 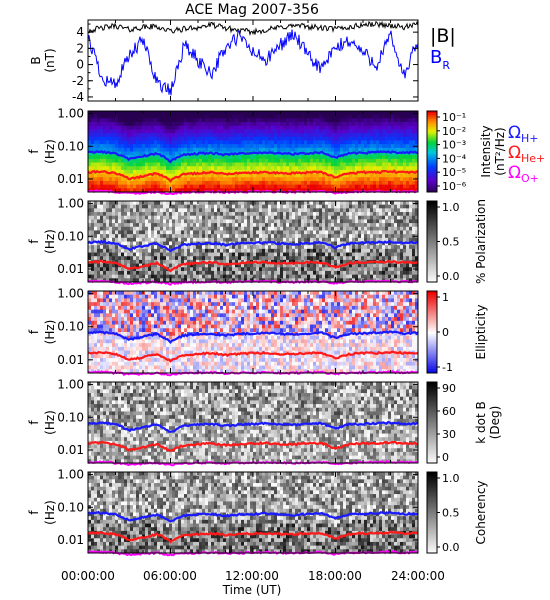 I want to click on x-tick-label: 00:00:00, so click(x=88, y=576).